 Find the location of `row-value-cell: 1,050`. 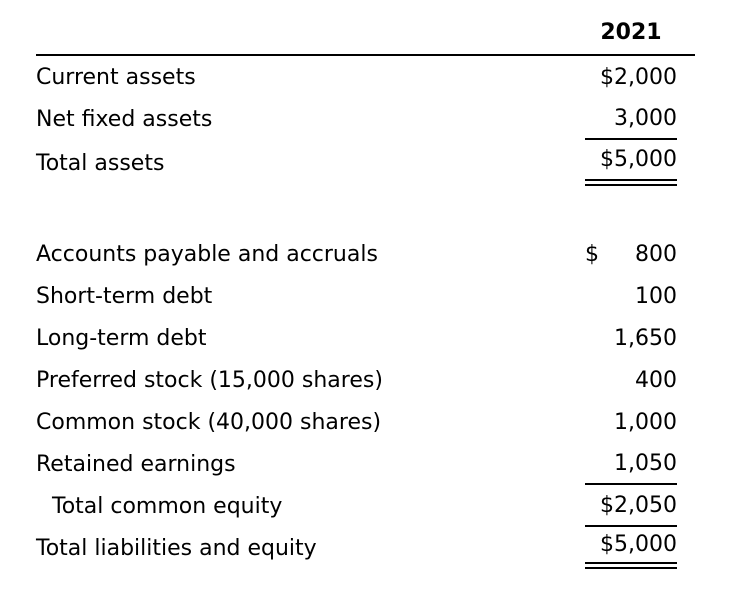

row-value-cell: 1,050 is located at coordinates (631, 464).